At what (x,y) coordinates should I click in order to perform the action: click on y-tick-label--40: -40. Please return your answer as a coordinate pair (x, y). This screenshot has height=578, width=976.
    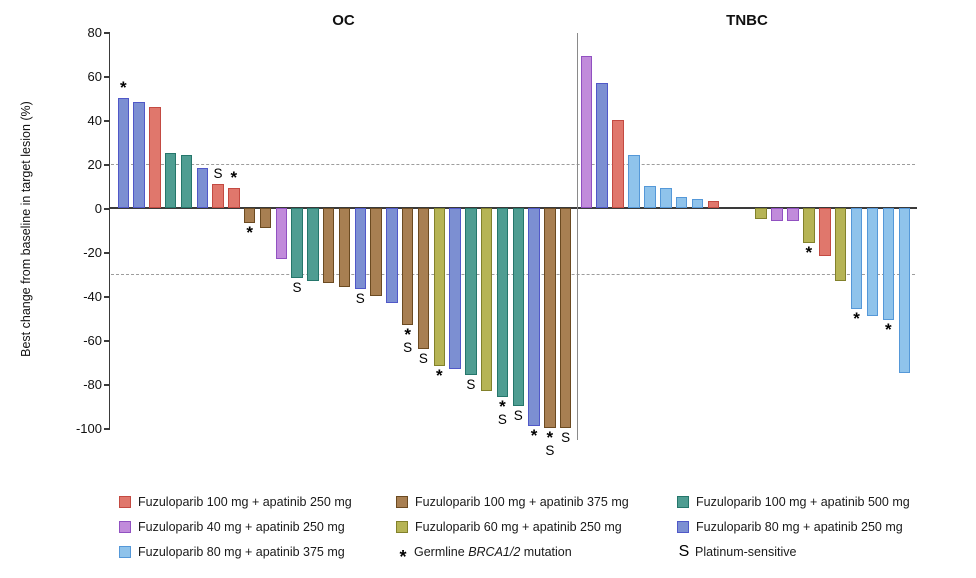
    Looking at the image, I should click on (92, 296).